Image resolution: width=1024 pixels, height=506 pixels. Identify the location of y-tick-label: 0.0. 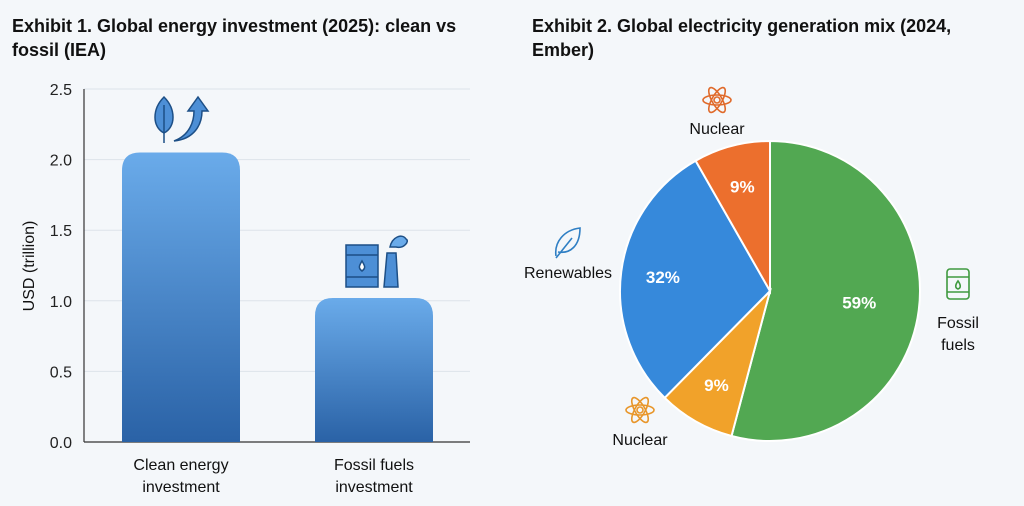
(61, 443).